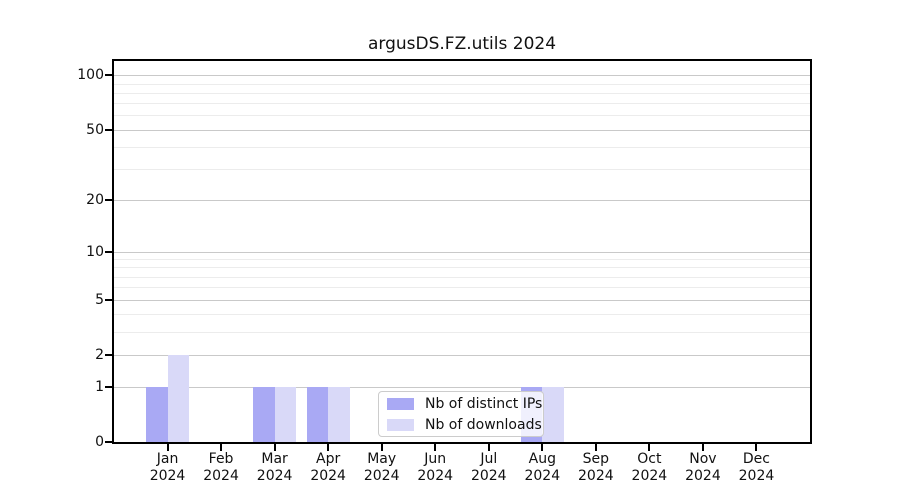  Describe the element at coordinates (317, 414) in the screenshot. I see `bar-distinct-ips-apr` at that location.